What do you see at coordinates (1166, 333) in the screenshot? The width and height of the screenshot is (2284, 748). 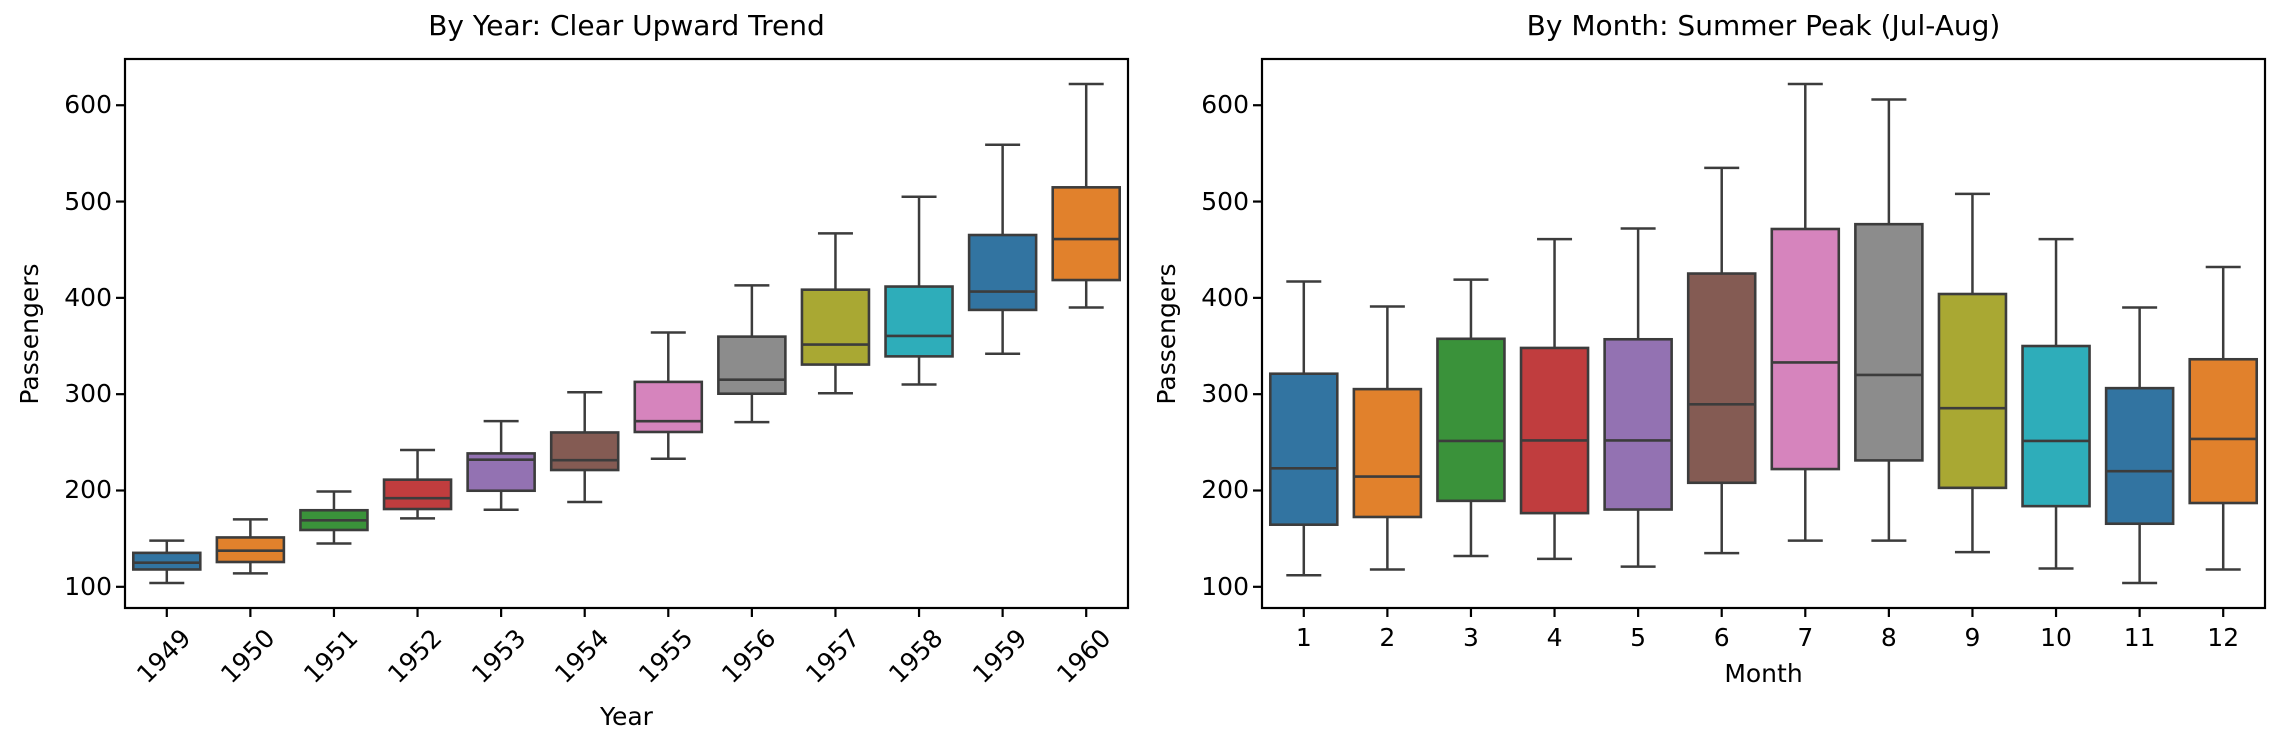 I see `y-axis-label: Passengers` at bounding box center [1166, 333].